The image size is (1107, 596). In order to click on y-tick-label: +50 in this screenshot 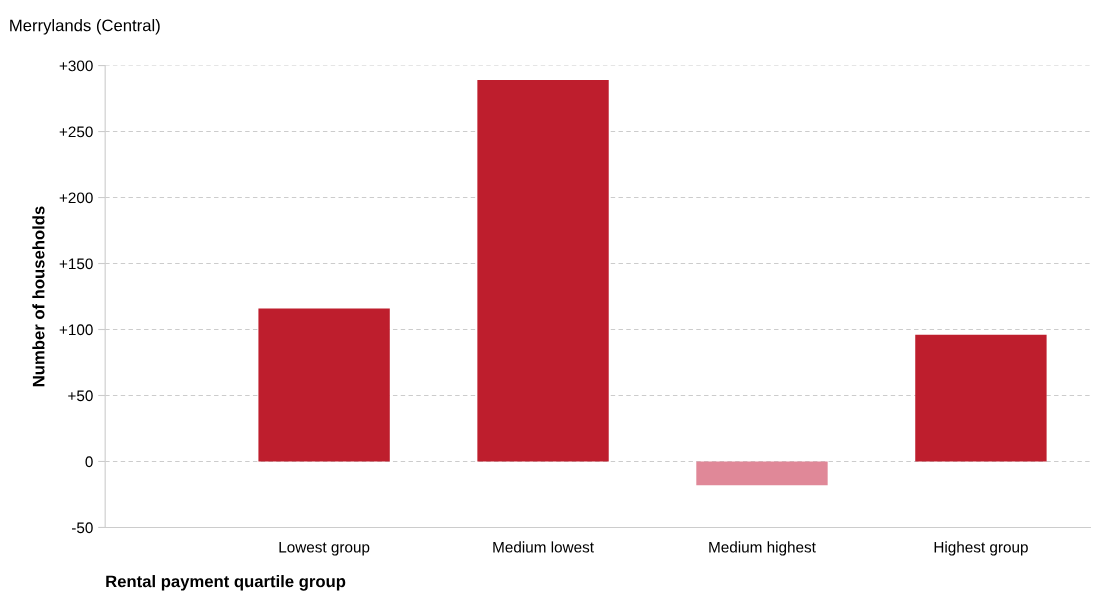, I will do `click(80, 396)`.